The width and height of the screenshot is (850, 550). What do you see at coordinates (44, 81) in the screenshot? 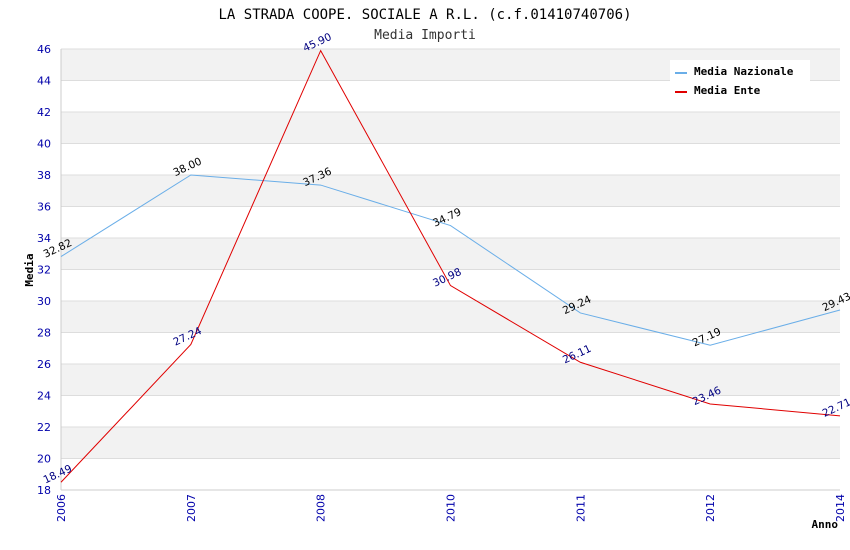
I see `y-tick-label: 44` at bounding box center [44, 81].